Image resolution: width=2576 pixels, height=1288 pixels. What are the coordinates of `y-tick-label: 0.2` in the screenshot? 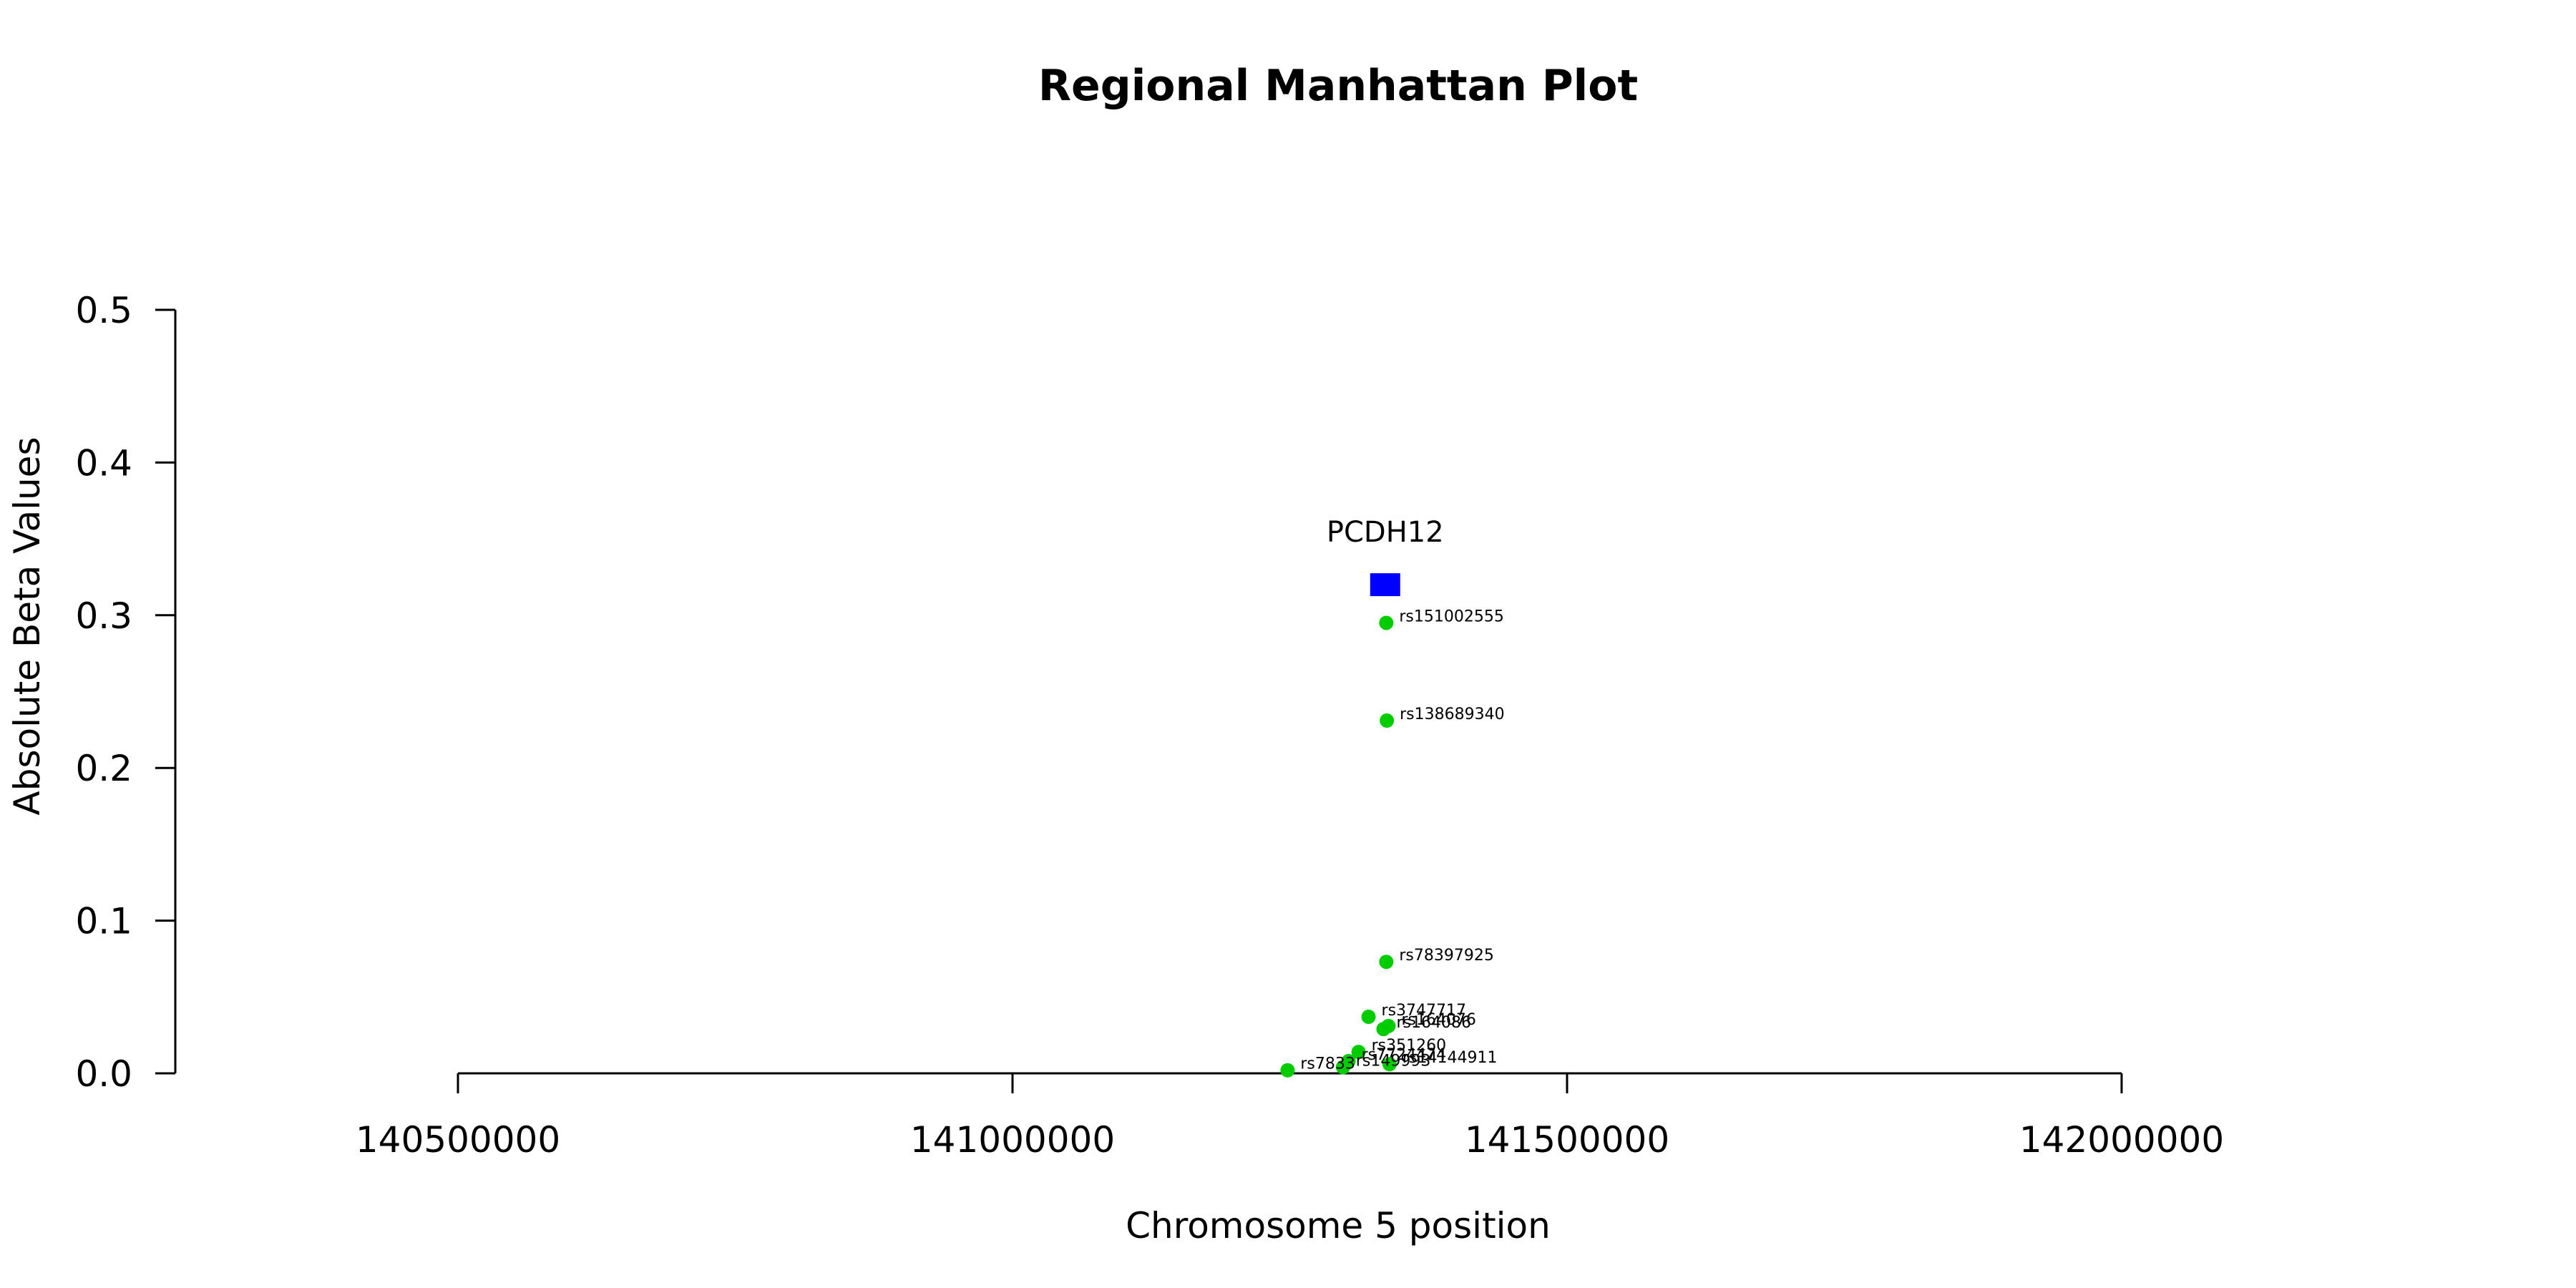 It's located at (103, 769).